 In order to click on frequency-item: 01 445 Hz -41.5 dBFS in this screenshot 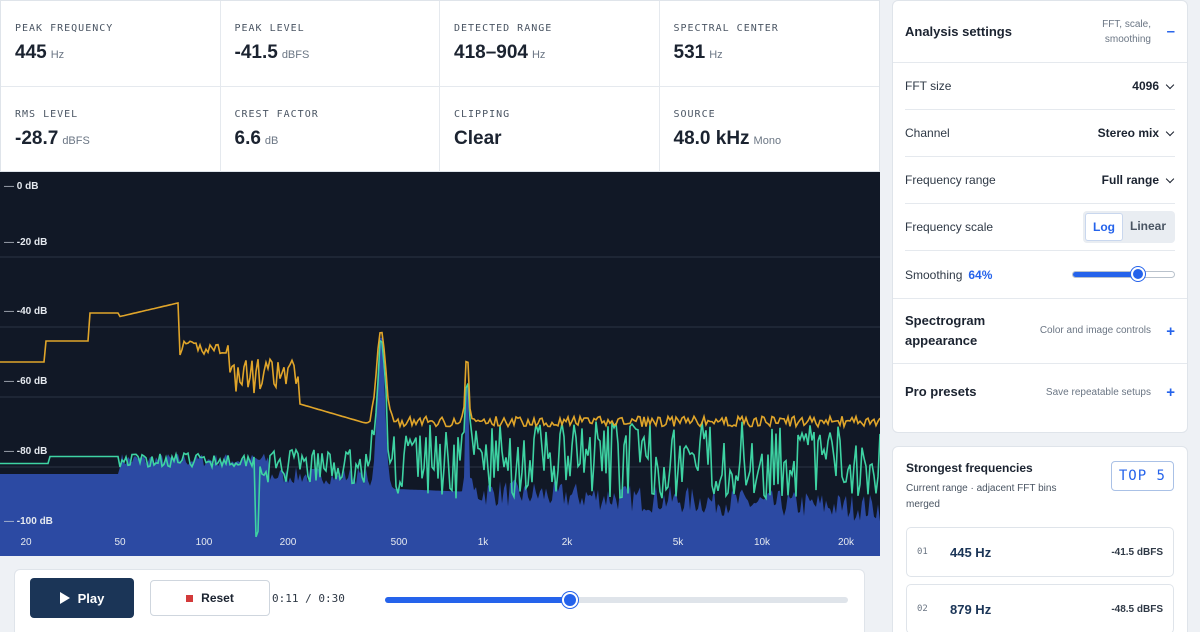, I will do `click(1040, 552)`.